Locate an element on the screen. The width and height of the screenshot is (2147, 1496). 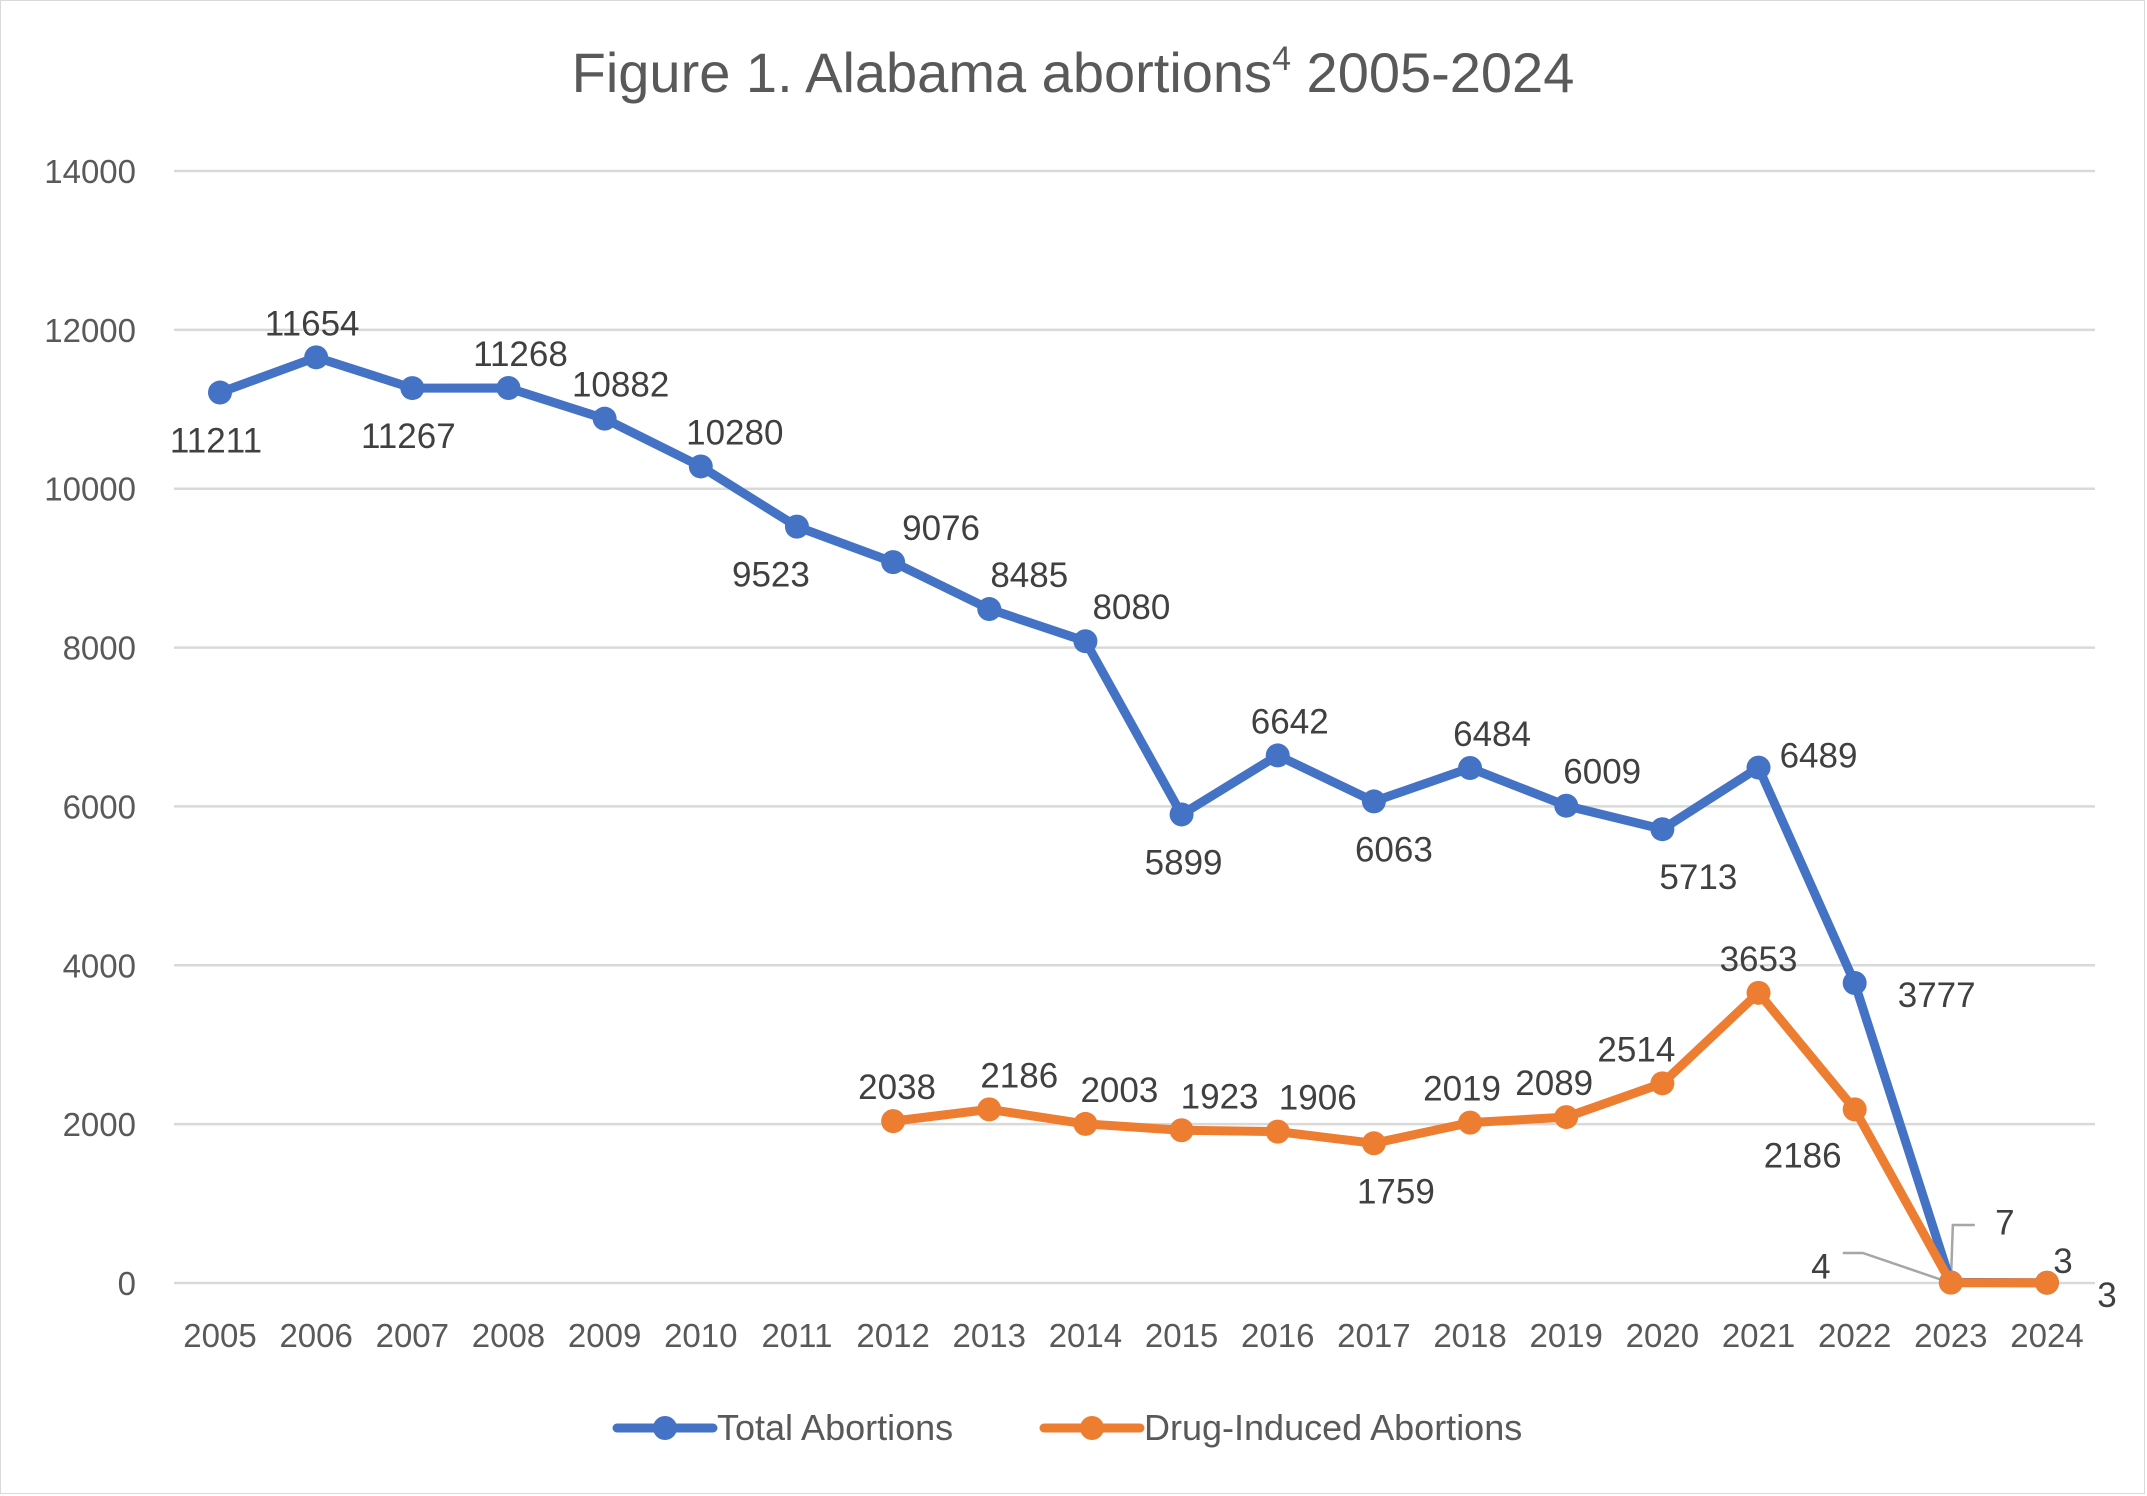
data-label: 2038 is located at coordinates (897, 1087).